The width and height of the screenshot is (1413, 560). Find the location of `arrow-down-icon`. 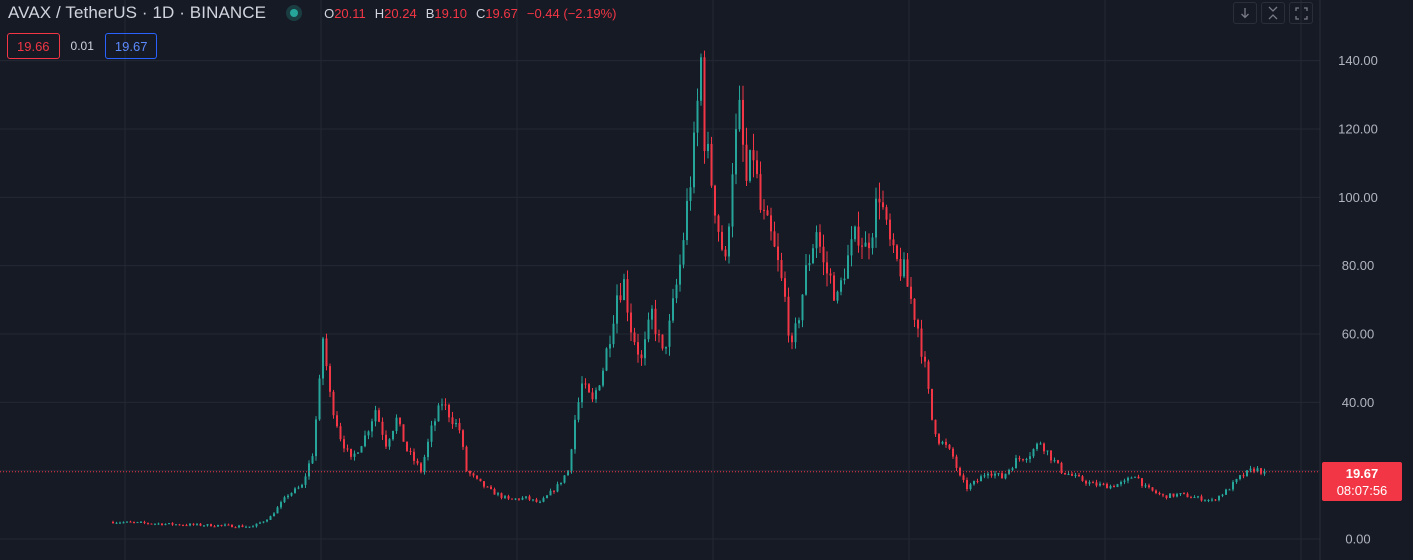

arrow-down-icon is located at coordinates (1245, 13).